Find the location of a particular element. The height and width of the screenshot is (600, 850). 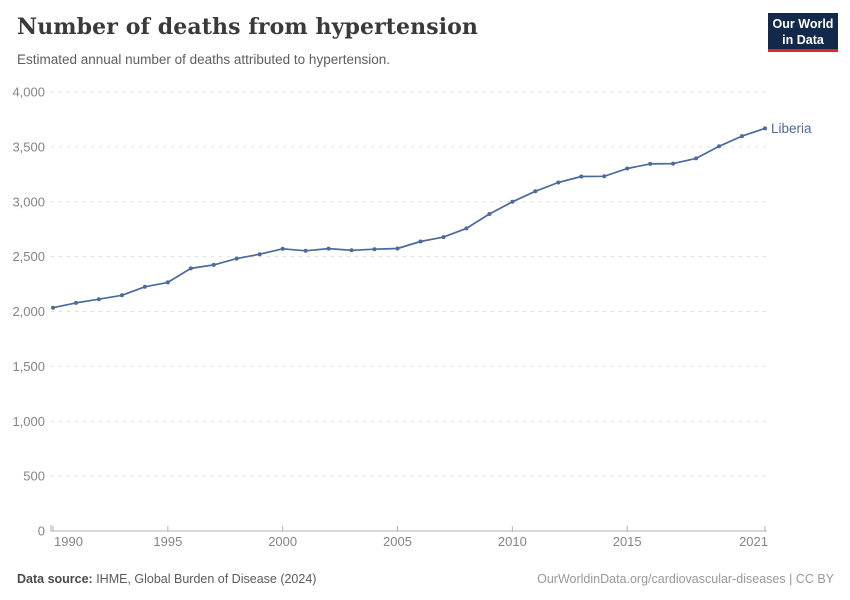

x-axis-label: 2010 is located at coordinates (512, 541).